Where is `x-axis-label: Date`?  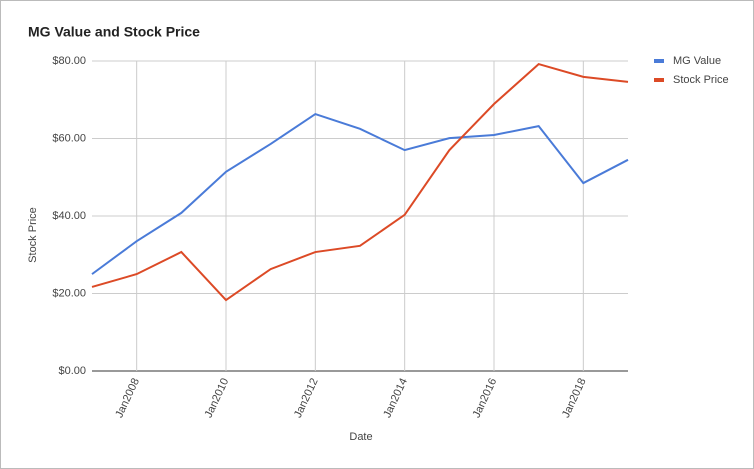
x-axis-label: Date is located at coordinates (360, 437).